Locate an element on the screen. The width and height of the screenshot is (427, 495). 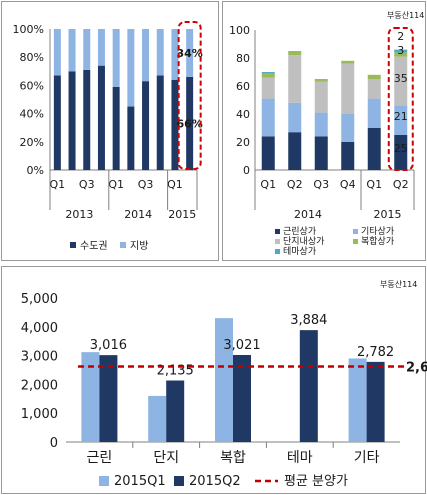
x-tick-label: 단지 is located at coordinates (166, 458).